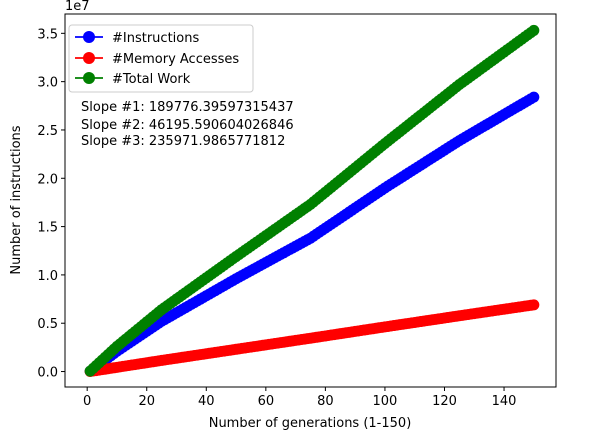 The height and width of the screenshot is (434, 610). I want to click on legend-box, so click(161, 58).